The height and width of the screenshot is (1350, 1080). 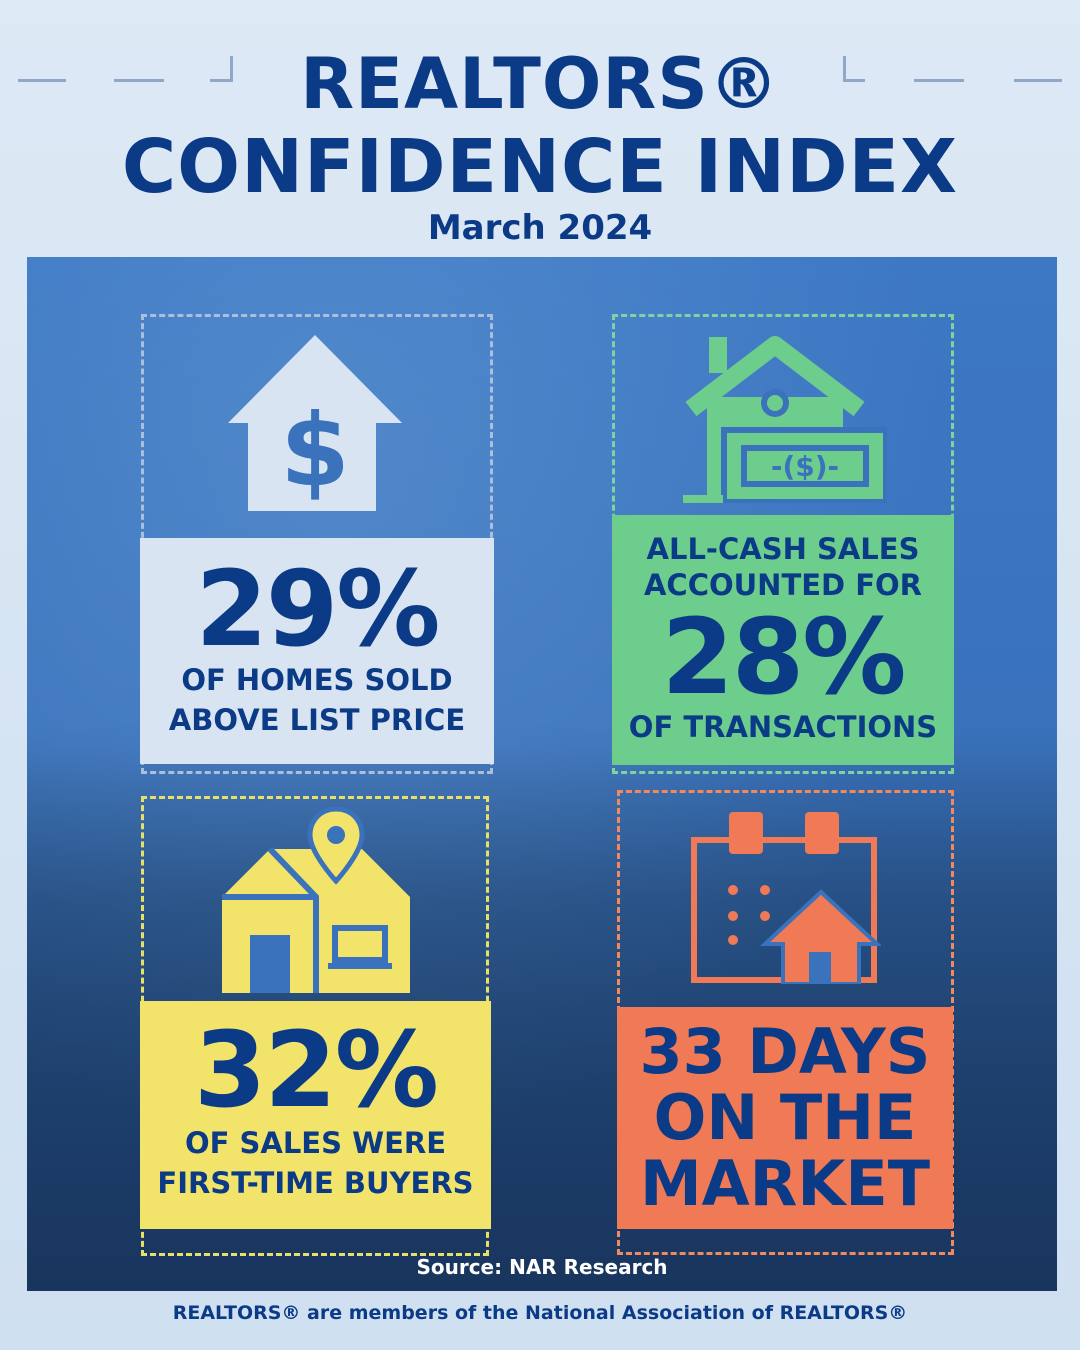 I want to click on house-cash-icon: -($)-, so click(x=785, y=419).